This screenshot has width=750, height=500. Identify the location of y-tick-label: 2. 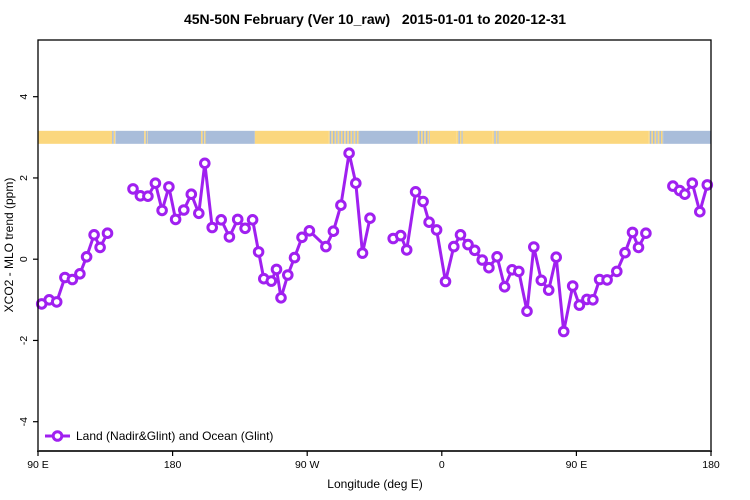
(24, 178).